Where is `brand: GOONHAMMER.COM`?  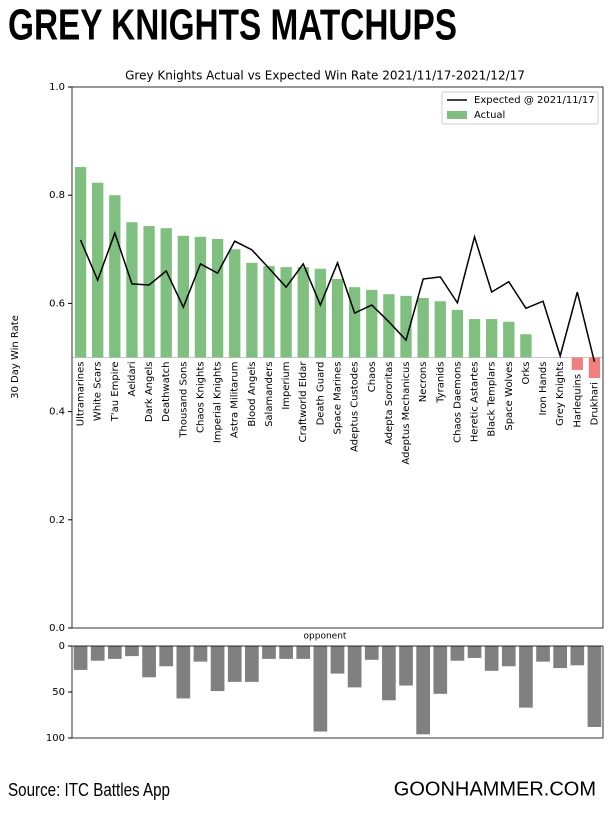
brand: GOONHAMMER.COM is located at coordinates (495, 789).